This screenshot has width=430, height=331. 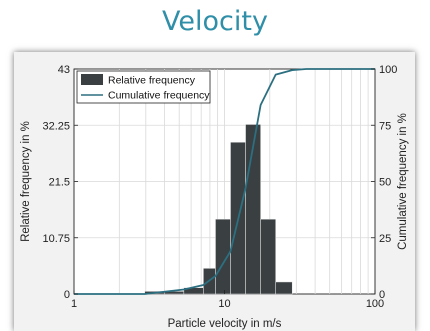 I want to click on y-tick-label: 43, so click(x=64, y=70).